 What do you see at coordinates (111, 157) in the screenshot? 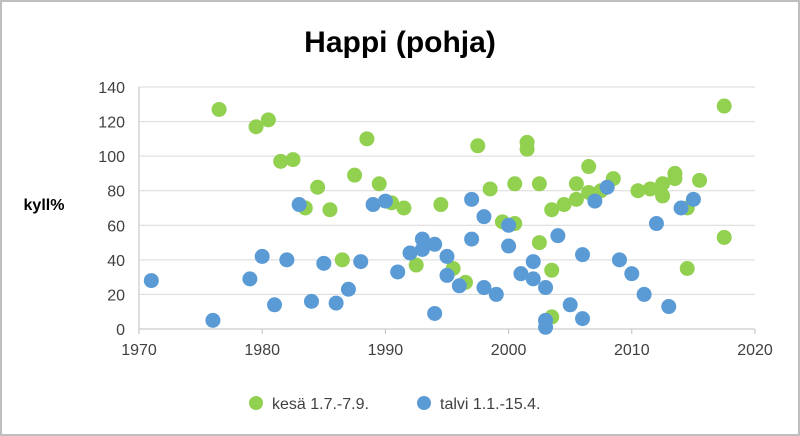
I see `y-tick-label: 100` at bounding box center [111, 157].